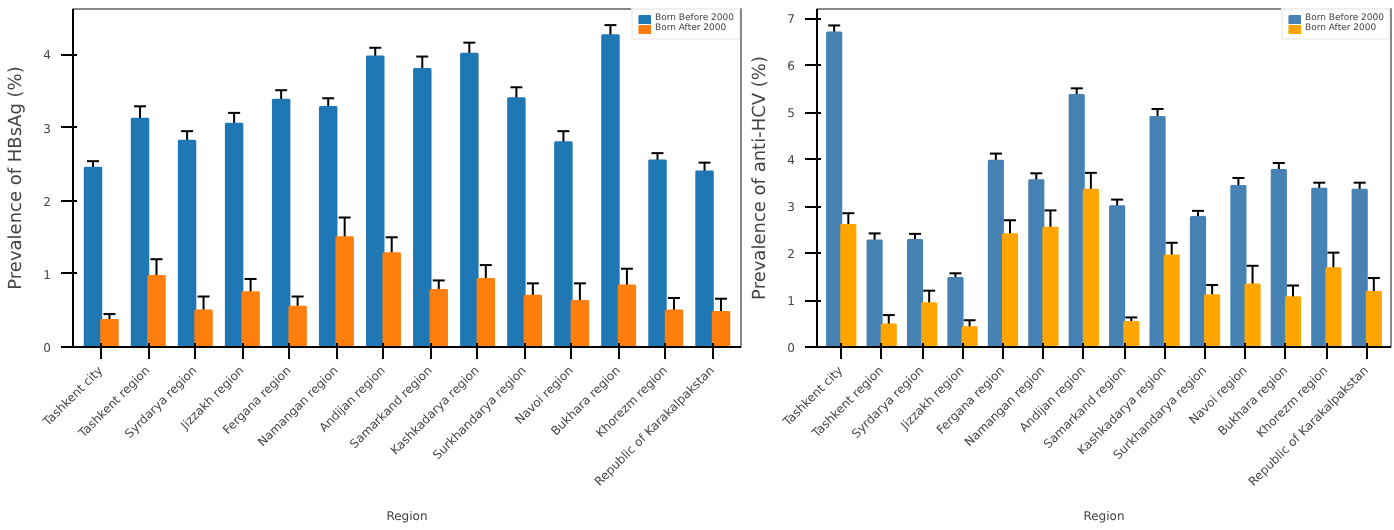  I want to click on y-axis-title: Prevalence of HBsAg (%), so click(17, 178).